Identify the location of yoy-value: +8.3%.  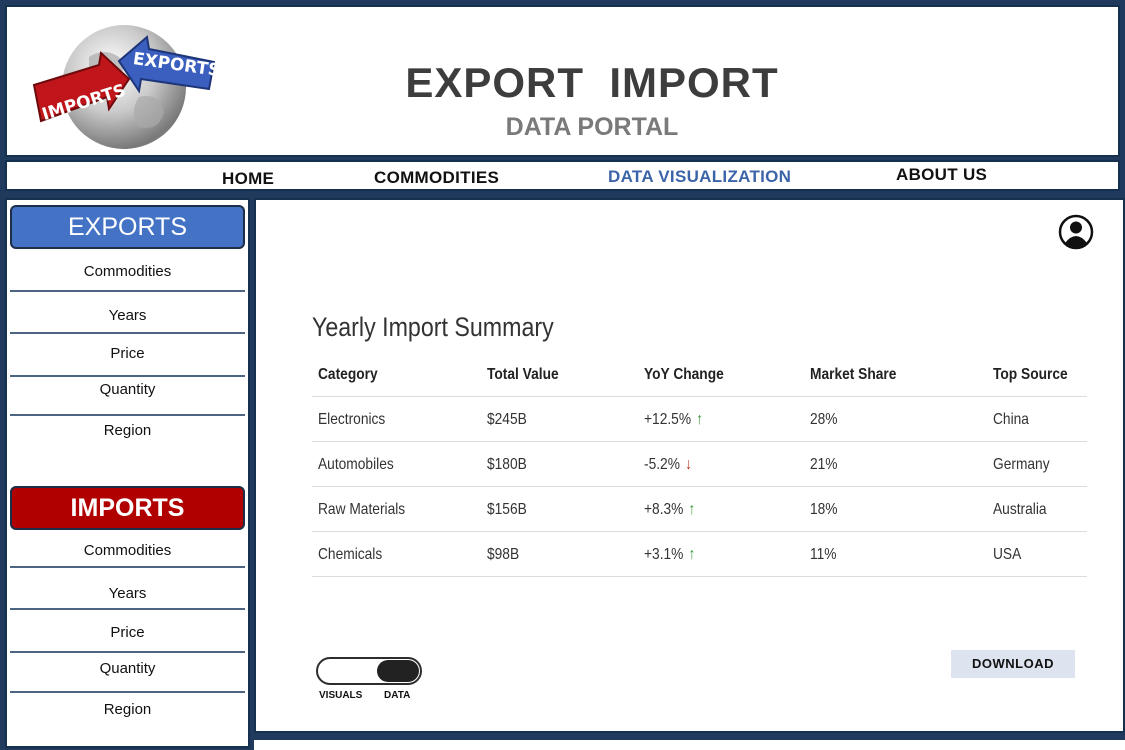
(664, 509).